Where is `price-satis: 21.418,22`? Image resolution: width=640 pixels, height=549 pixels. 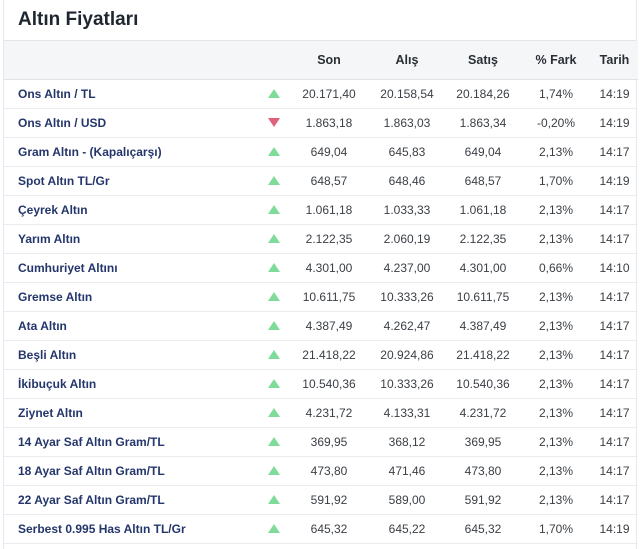
price-satis: 21.418,22 is located at coordinates (483, 355).